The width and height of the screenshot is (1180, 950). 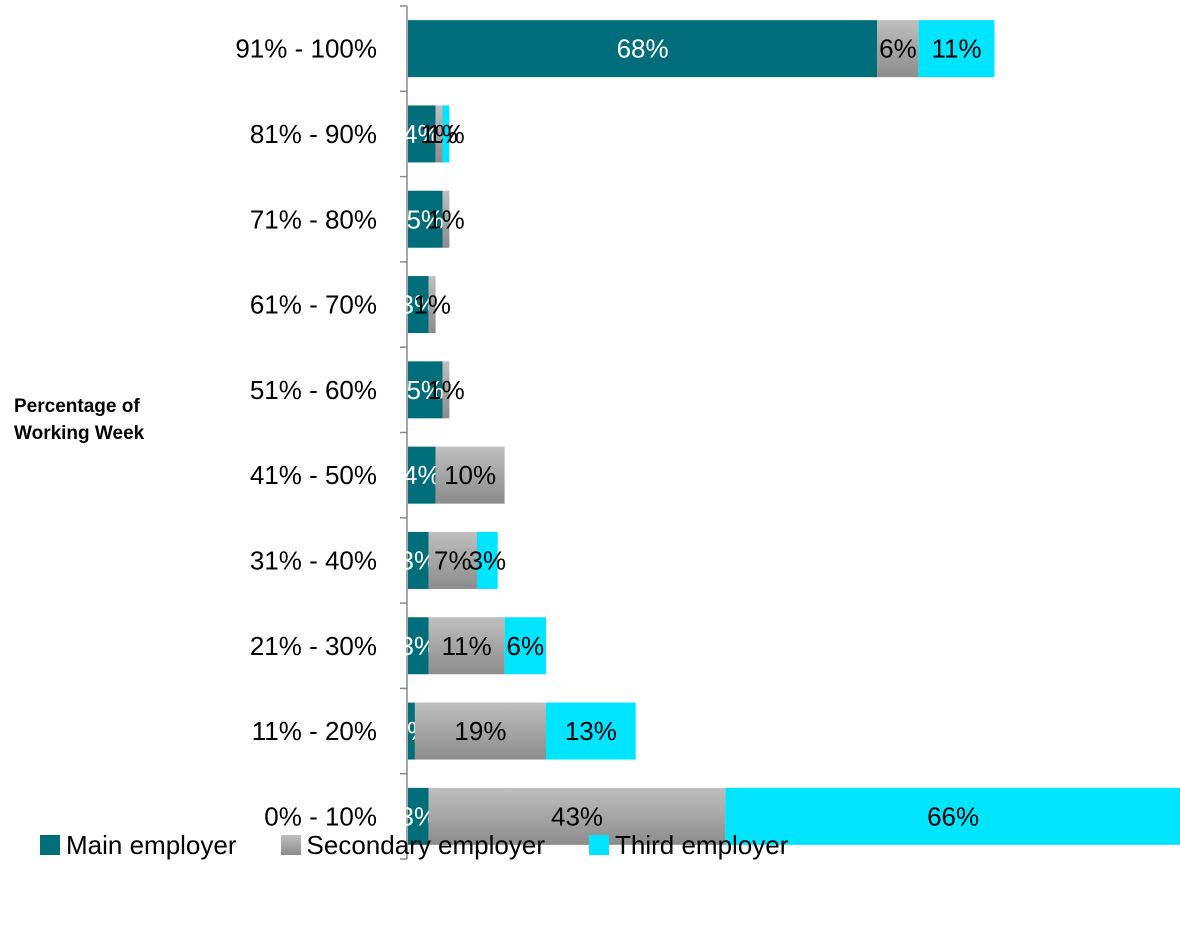 What do you see at coordinates (313, 219) in the screenshot?
I see `y-tick-label: 71% - 80%` at bounding box center [313, 219].